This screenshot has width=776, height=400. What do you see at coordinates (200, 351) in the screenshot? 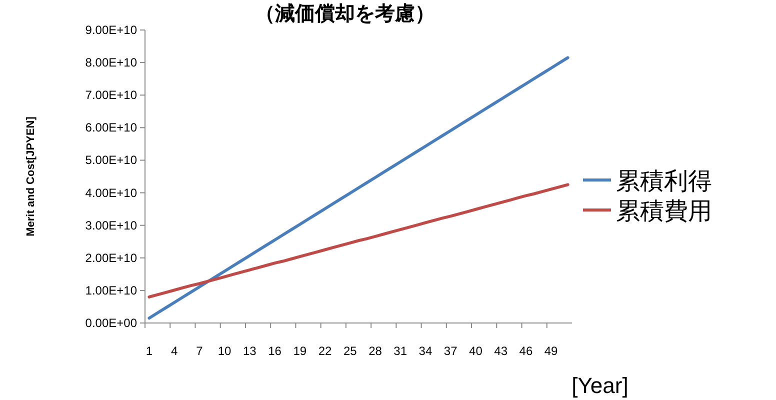
I see `x-tick-label: 7` at bounding box center [200, 351].